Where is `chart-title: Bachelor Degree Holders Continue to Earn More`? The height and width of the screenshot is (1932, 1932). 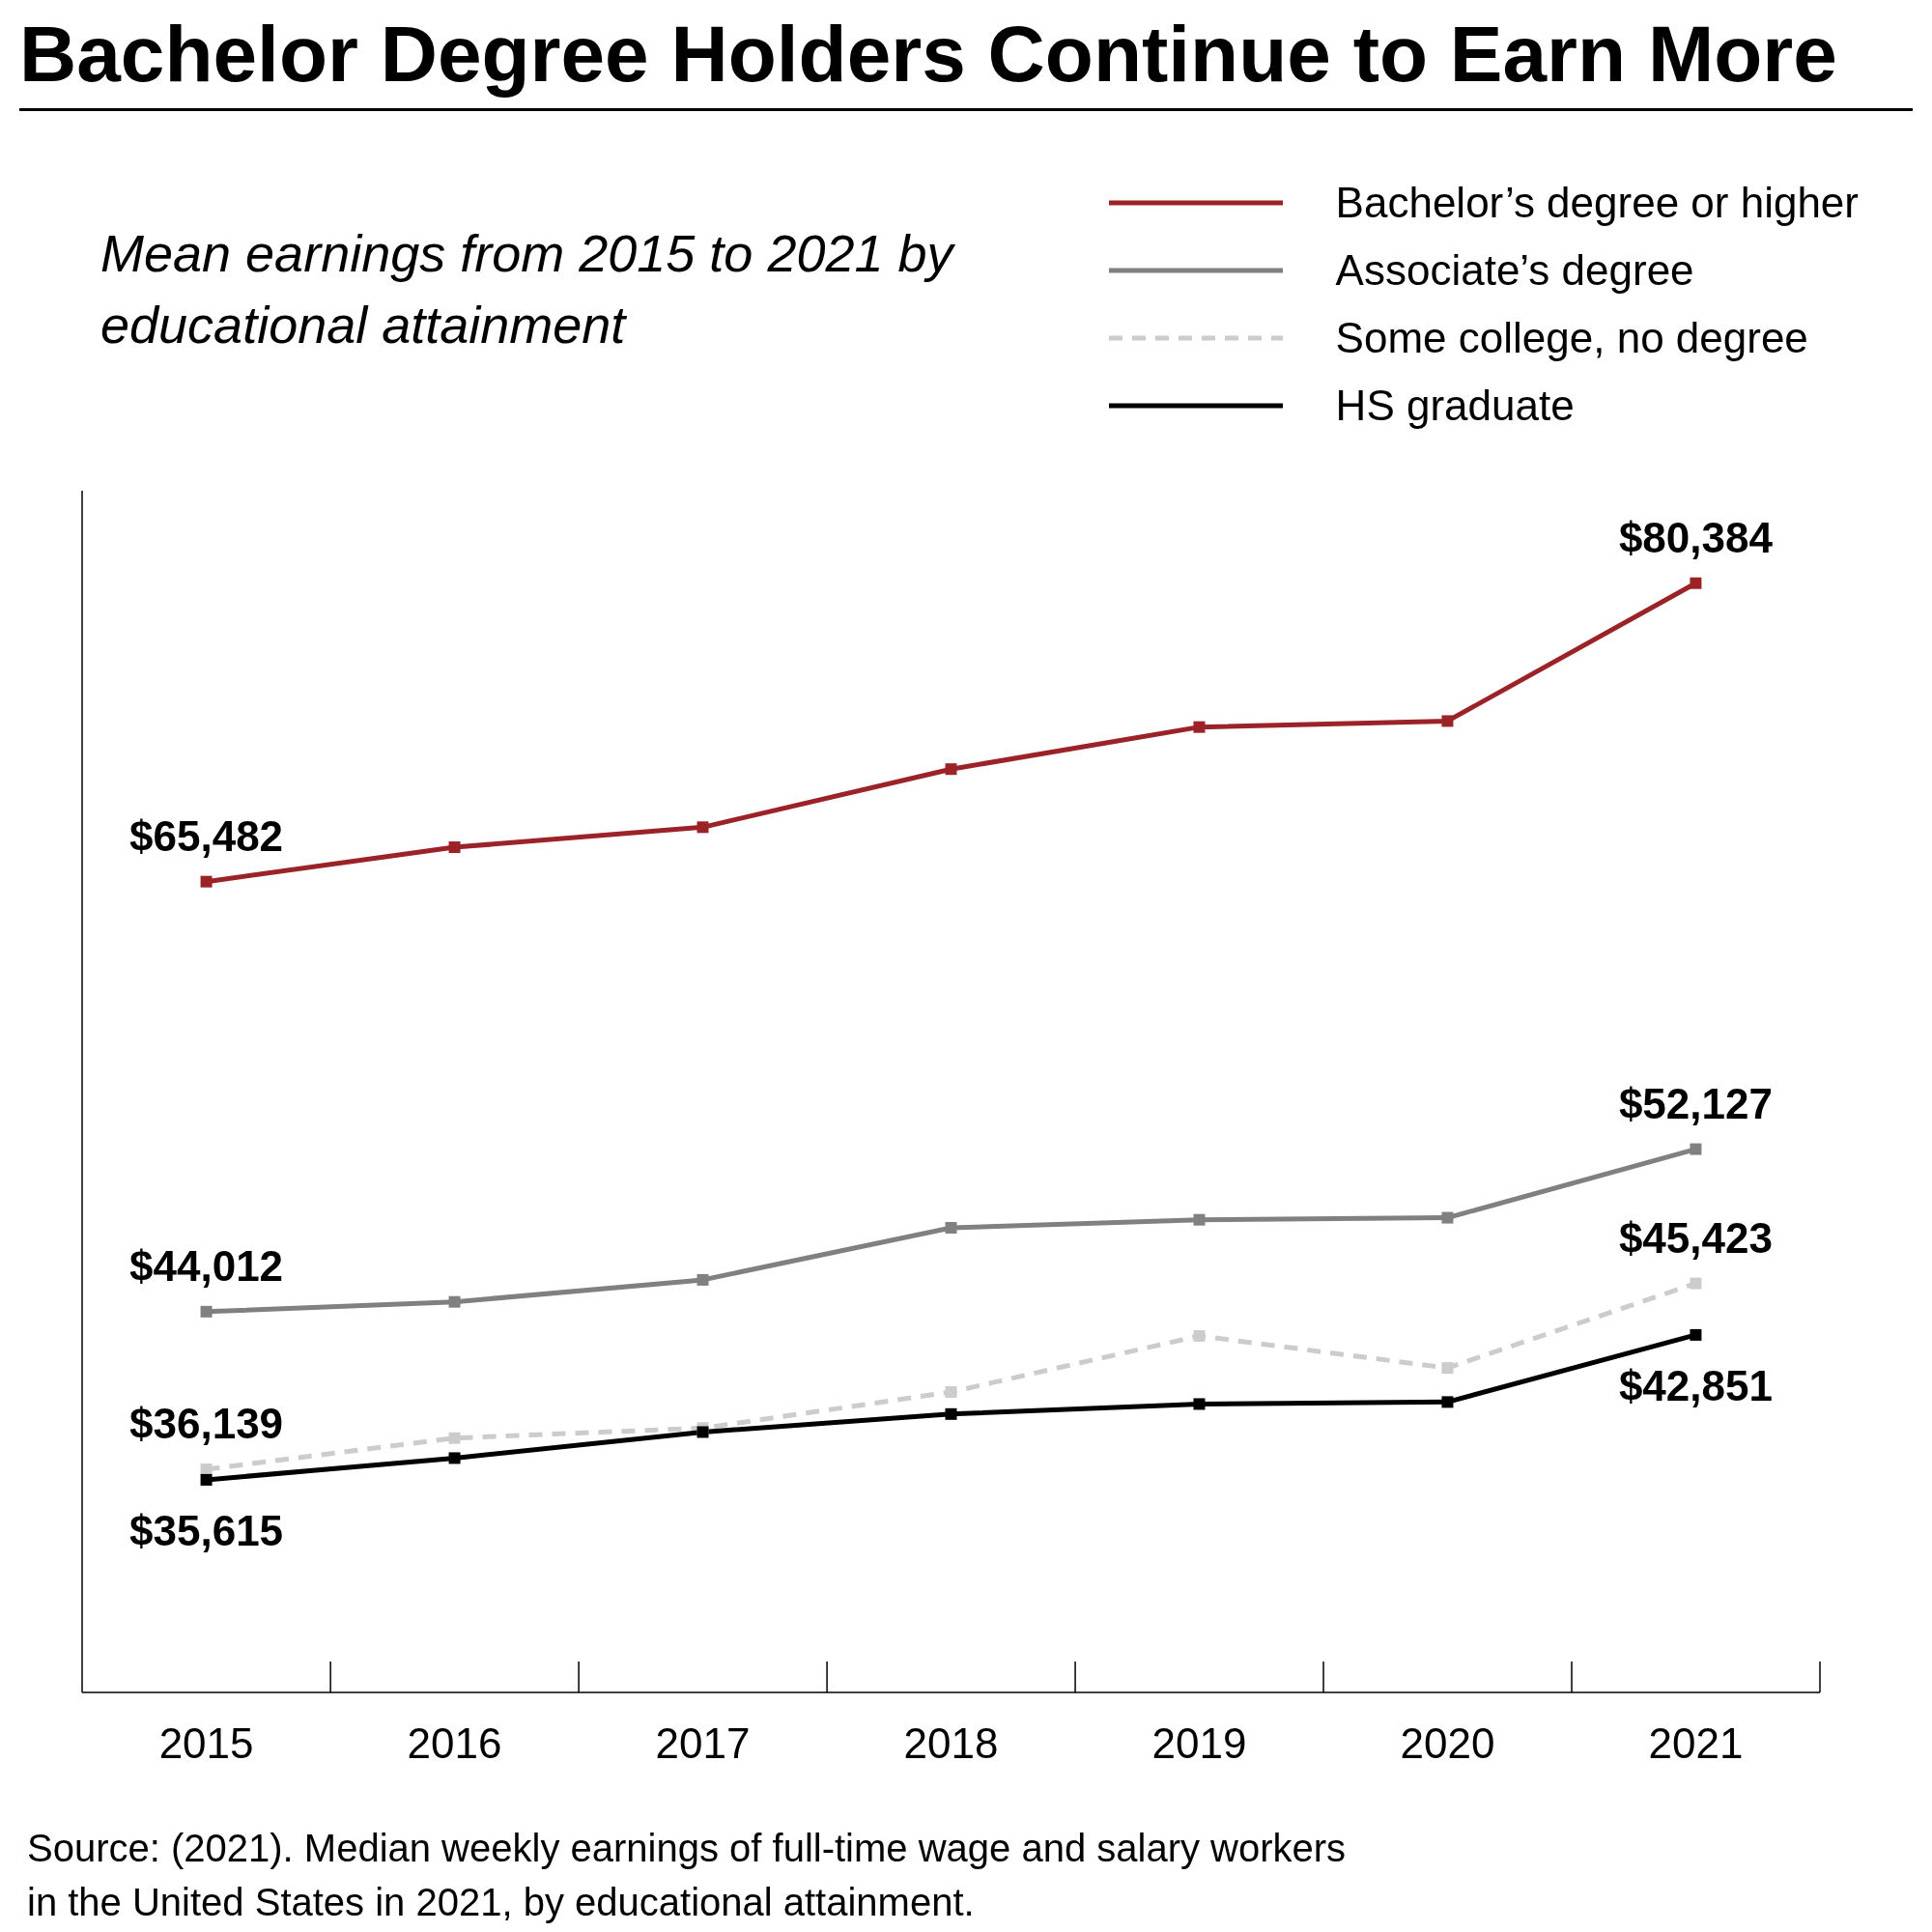 chart-title: Bachelor Degree Holders Continue to Earn More is located at coordinates (966, 55).